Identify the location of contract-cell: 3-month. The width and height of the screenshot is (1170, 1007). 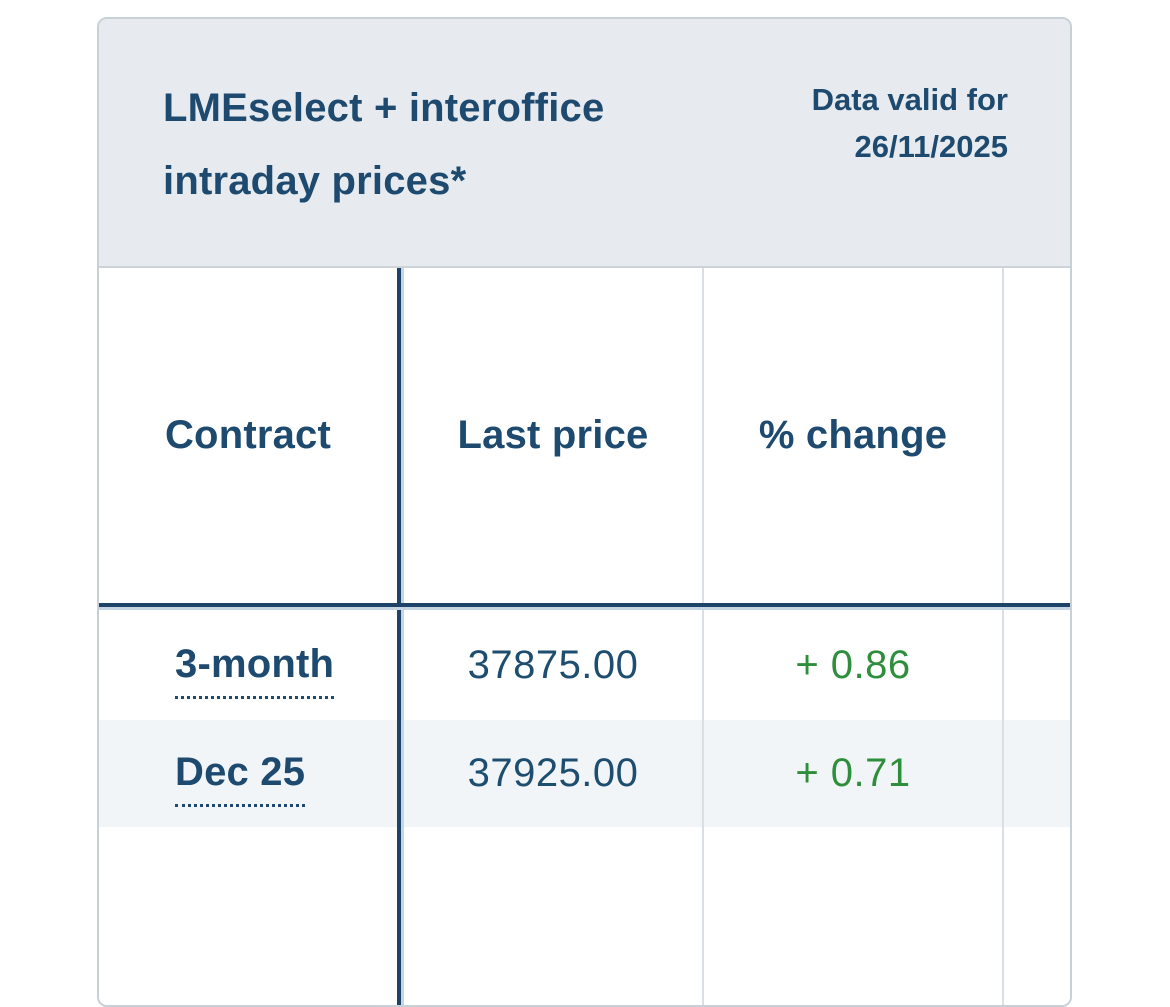
(250, 665).